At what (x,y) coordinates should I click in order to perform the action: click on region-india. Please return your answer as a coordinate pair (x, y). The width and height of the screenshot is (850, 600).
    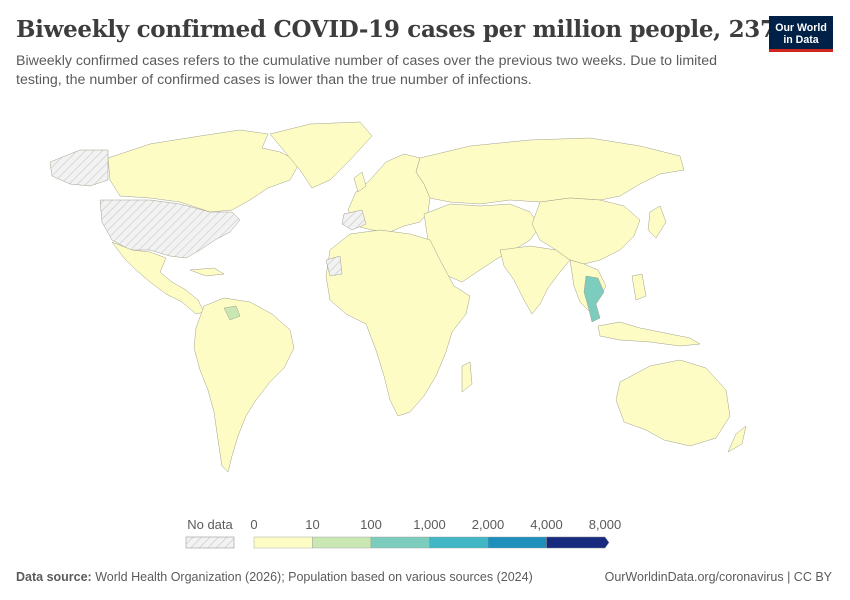
    Looking at the image, I should click on (535, 280).